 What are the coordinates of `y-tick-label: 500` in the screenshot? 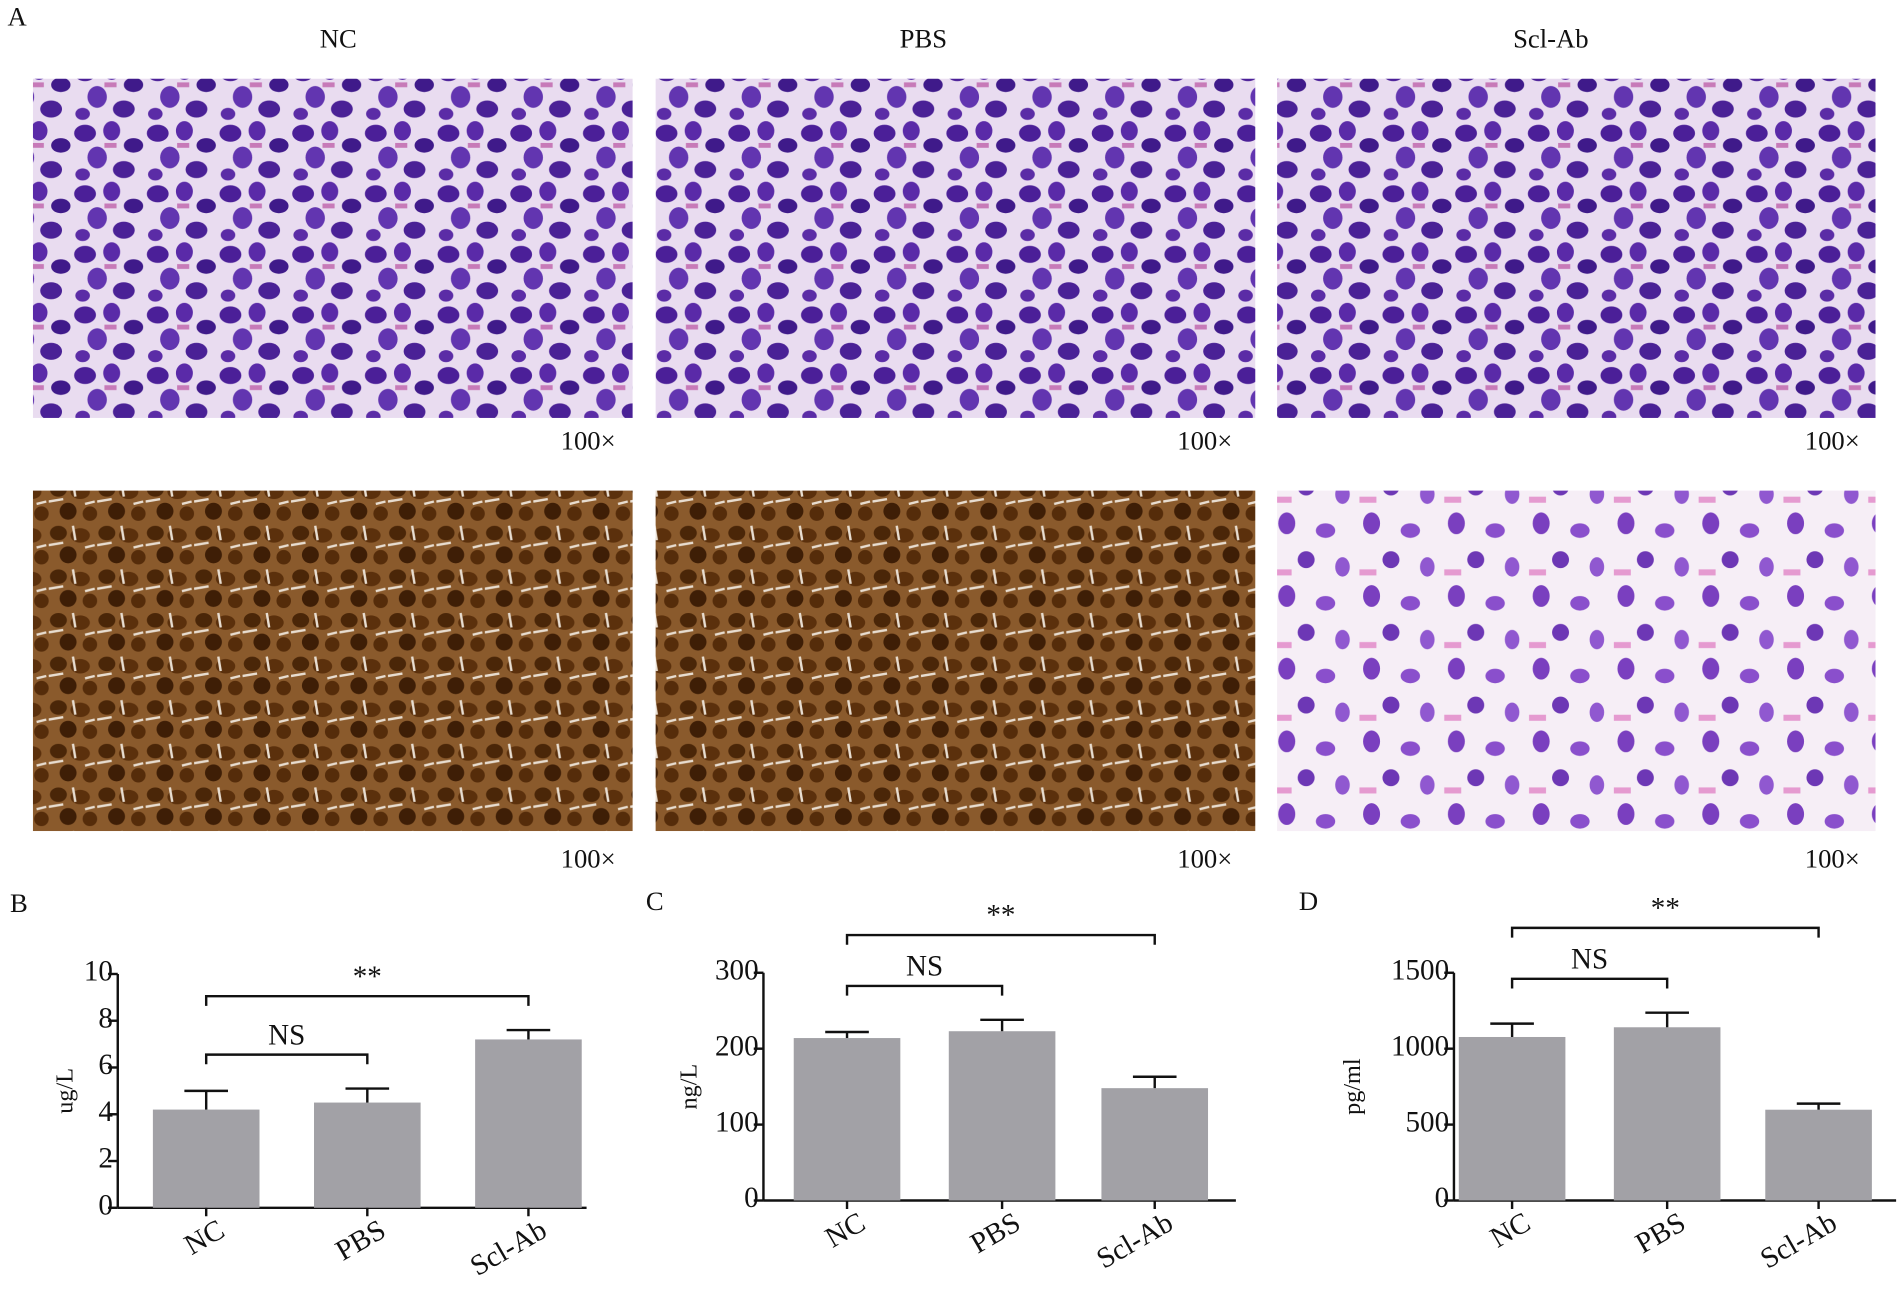 It's located at (1428, 1122).